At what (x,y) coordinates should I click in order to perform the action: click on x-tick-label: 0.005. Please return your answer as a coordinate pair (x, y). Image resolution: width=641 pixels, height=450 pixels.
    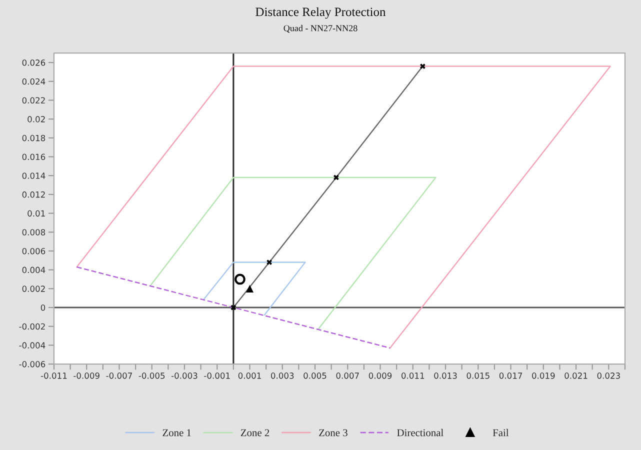
    Looking at the image, I should click on (315, 375).